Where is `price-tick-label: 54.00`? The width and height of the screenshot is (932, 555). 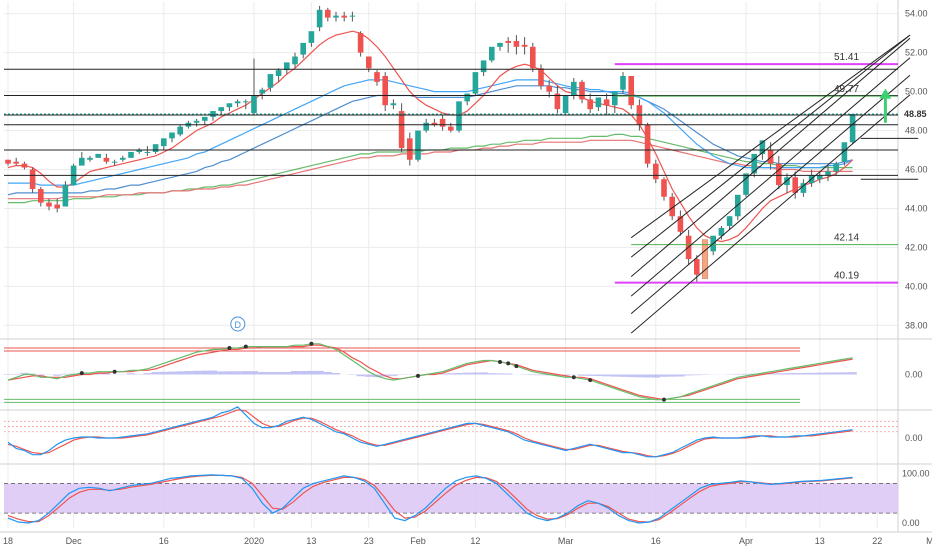 price-tick-label: 54.00 is located at coordinates (916, 14).